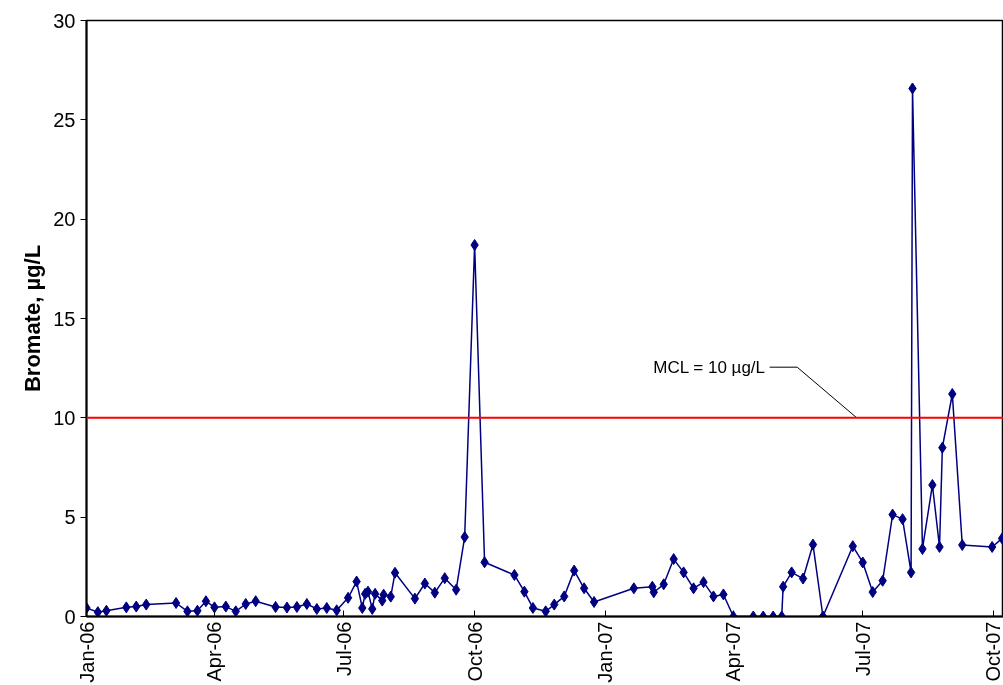 Image resolution: width=1003 pixels, height=685 pixels. I want to click on ref-line-label: MCL = 10 µg/L, so click(709, 367).